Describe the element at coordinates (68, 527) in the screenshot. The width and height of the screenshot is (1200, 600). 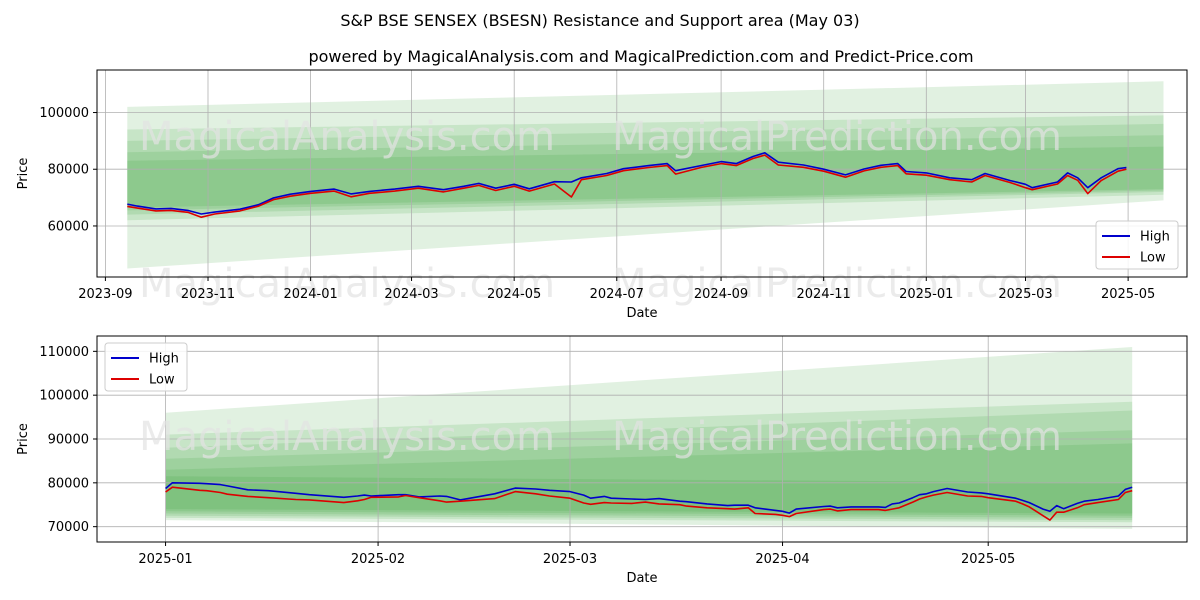
I see `y-tick-label: 70000` at that location.